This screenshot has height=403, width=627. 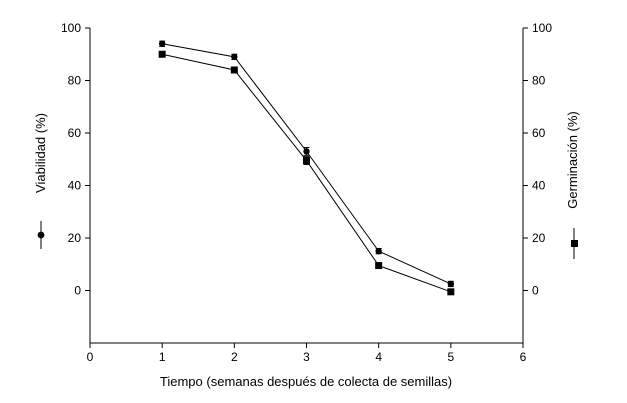 What do you see at coordinates (539, 133) in the screenshot?
I see `right-y-tick-label: 60` at bounding box center [539, 133].